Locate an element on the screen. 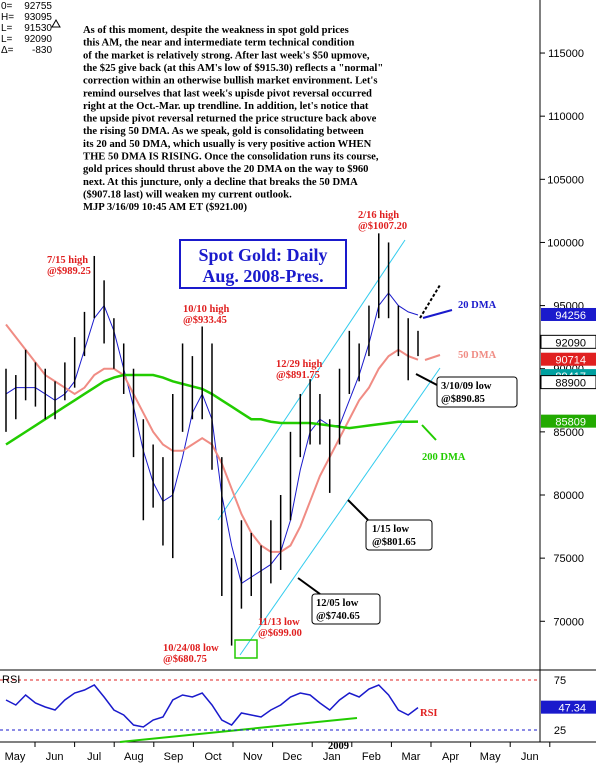 This screenshot has width=596, height=767. arrows is located at coordinates (375, 439).